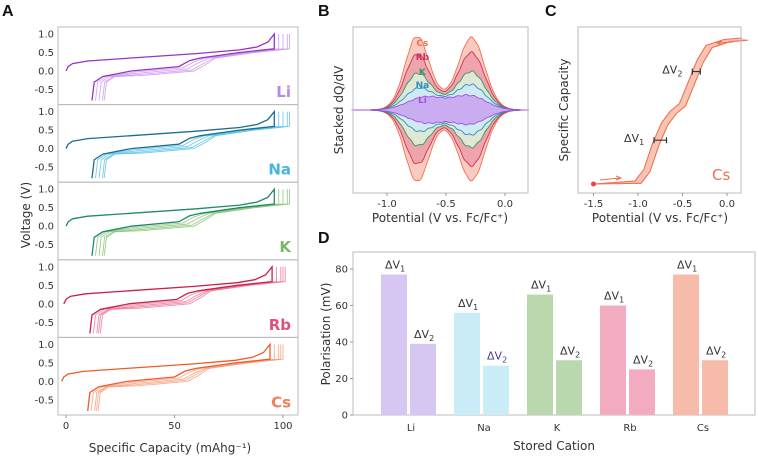 The height and width of the screenshot is (456, 758). What do you see at coordinates (557, 428) in the screenshot?
I see `category-label-k: K` at bounding box center [557, 428].